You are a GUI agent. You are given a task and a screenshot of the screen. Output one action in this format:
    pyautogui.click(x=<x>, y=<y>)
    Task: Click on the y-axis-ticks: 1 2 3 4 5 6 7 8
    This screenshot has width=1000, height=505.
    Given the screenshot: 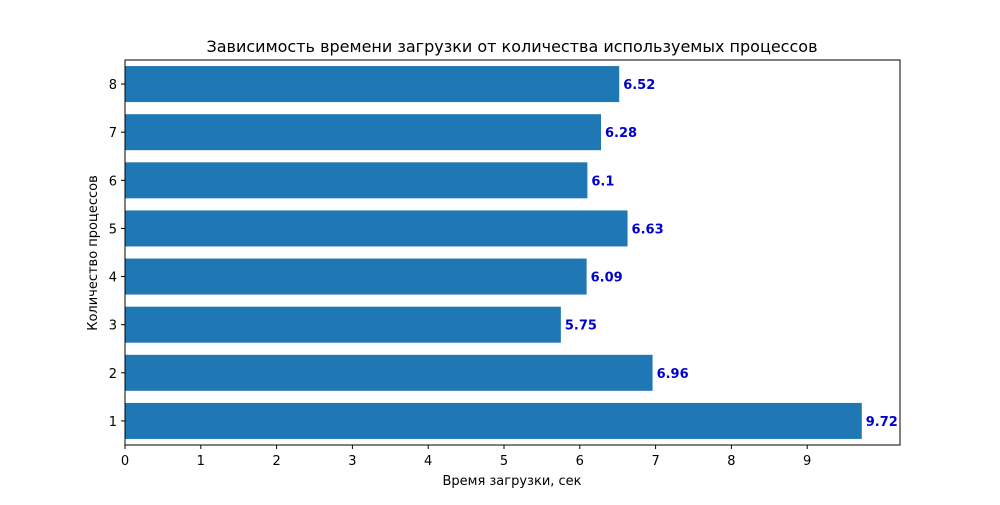 What is the action you would take?
    pyautogui.click(x=117, y=254)
    